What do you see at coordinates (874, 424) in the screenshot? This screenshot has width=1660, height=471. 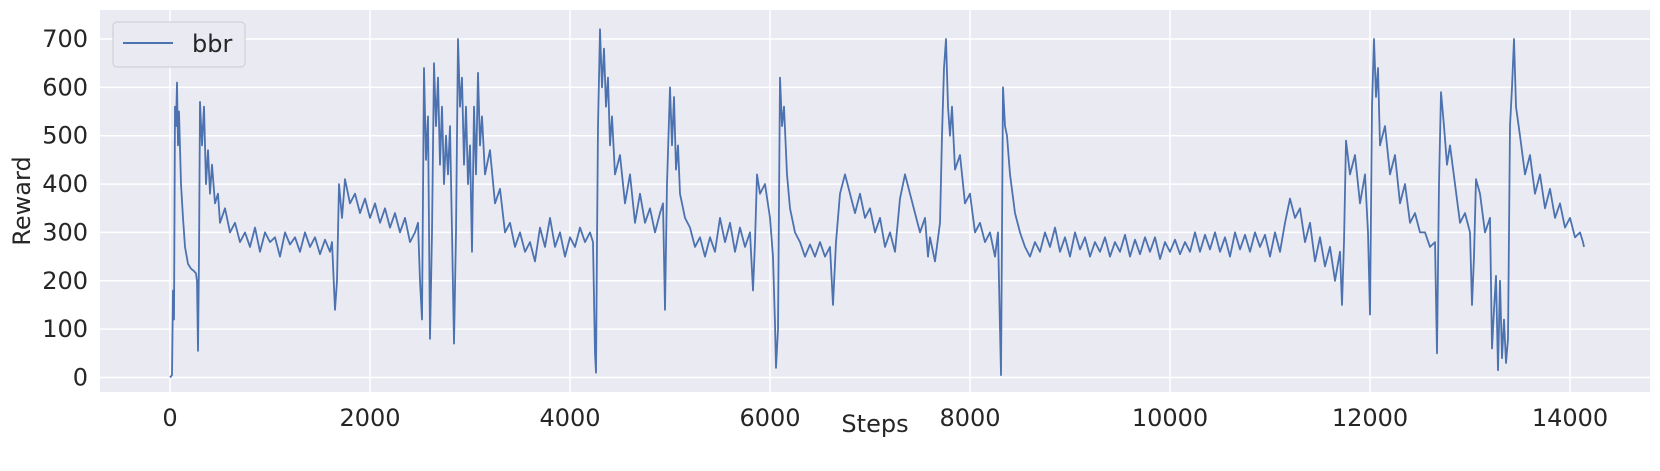 I see `x-axis-label: Steps` at bounding box center [874, 424].